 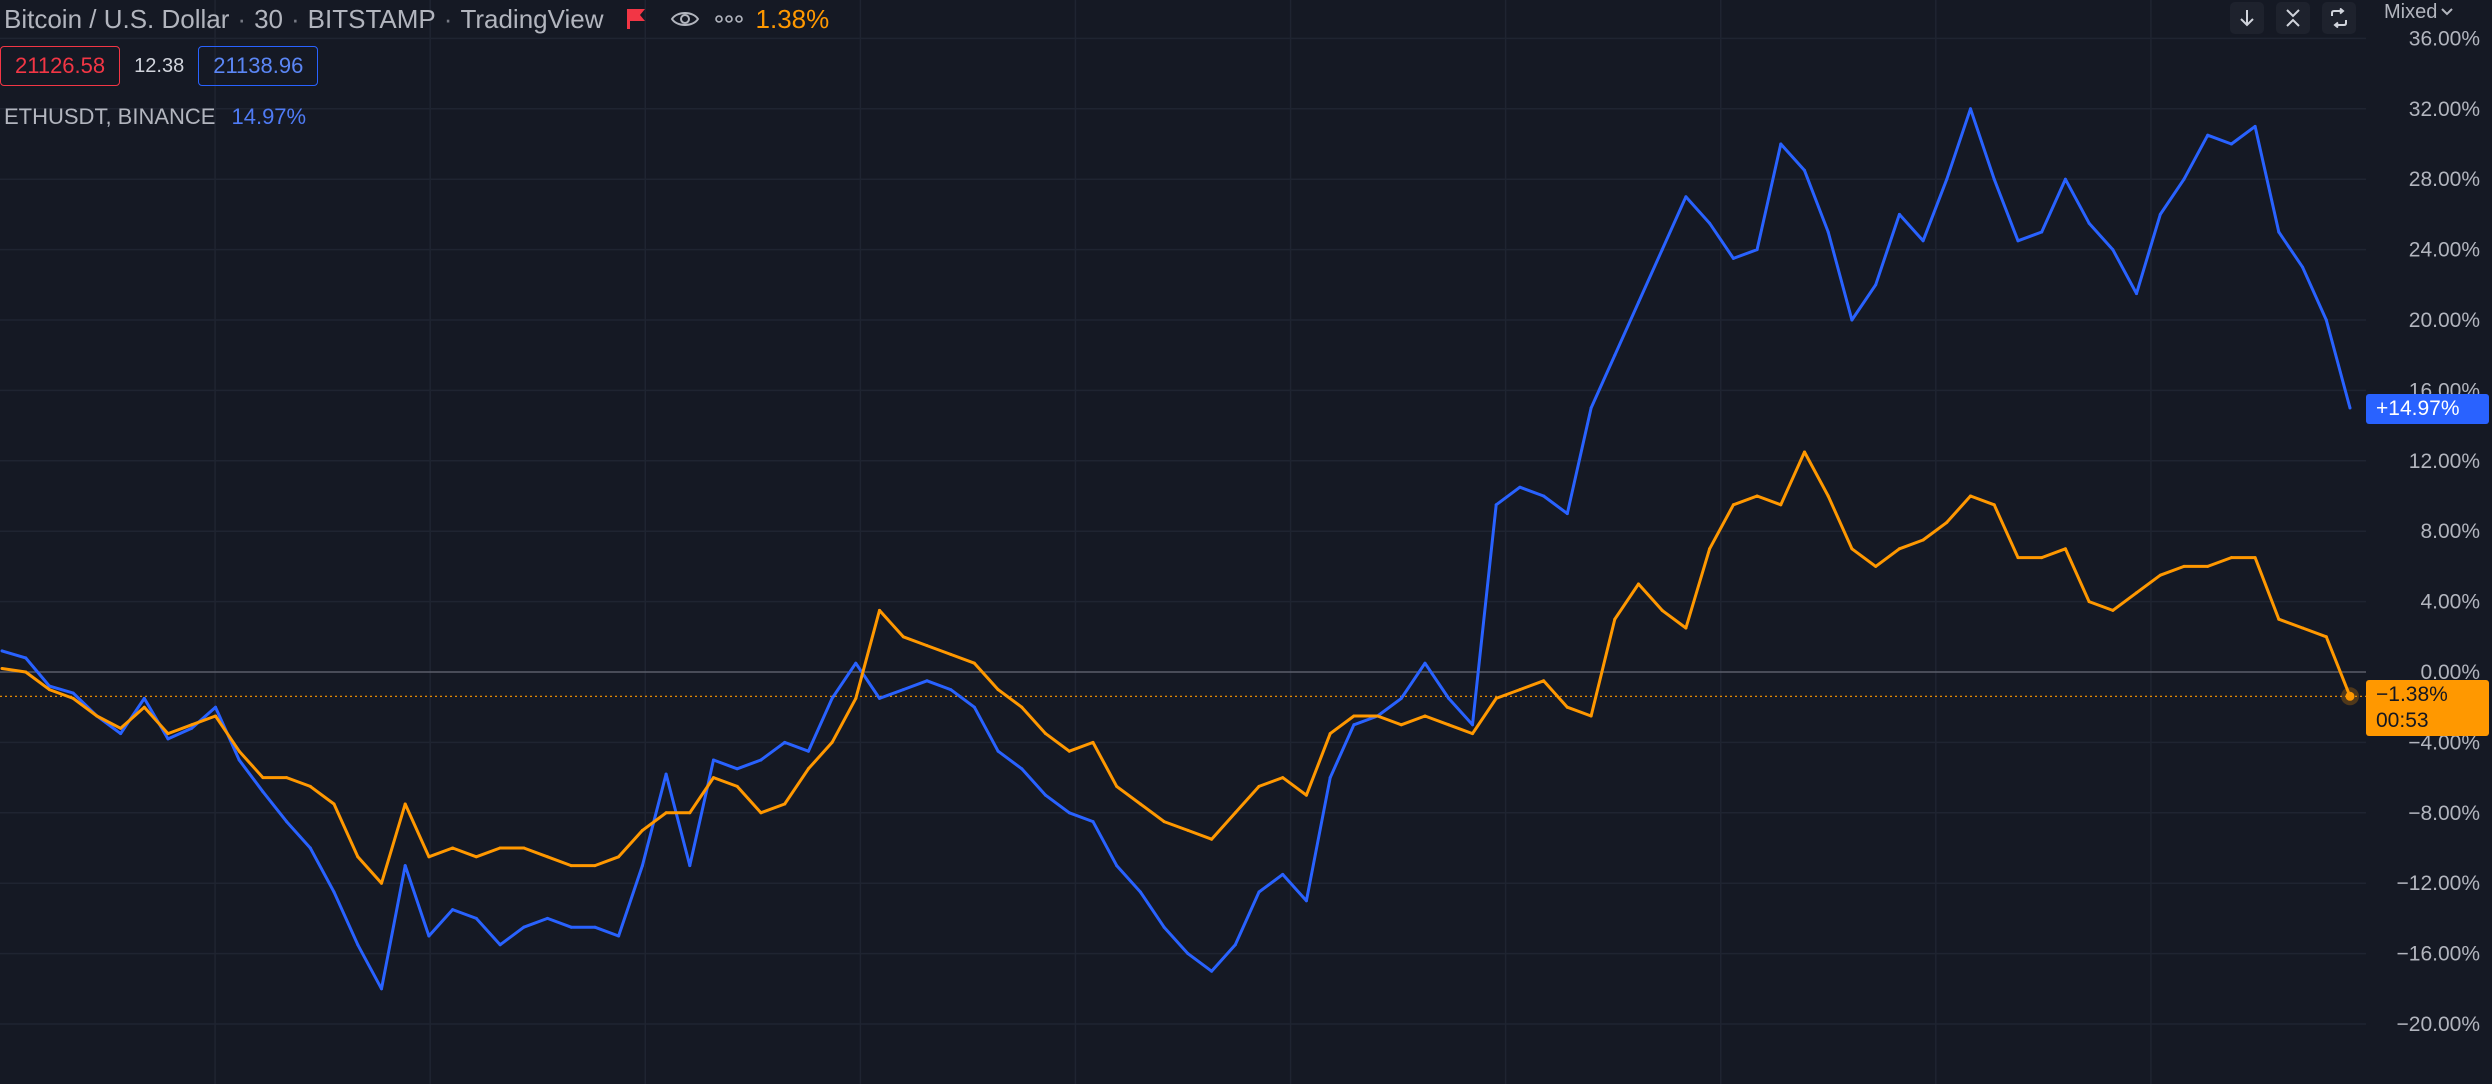 What do you see at coordinates (2450, 672) in the screenshot?
I see `y-tick-label: 0.00%` at bounding box center [2450, 672].